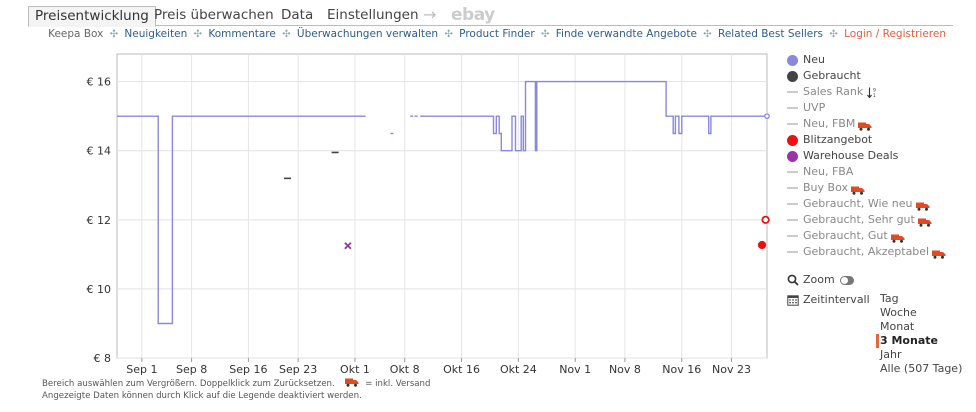 This screenshot has width=976, height=412. I want to click on arrow-right-icon: →, so click(430, 14).